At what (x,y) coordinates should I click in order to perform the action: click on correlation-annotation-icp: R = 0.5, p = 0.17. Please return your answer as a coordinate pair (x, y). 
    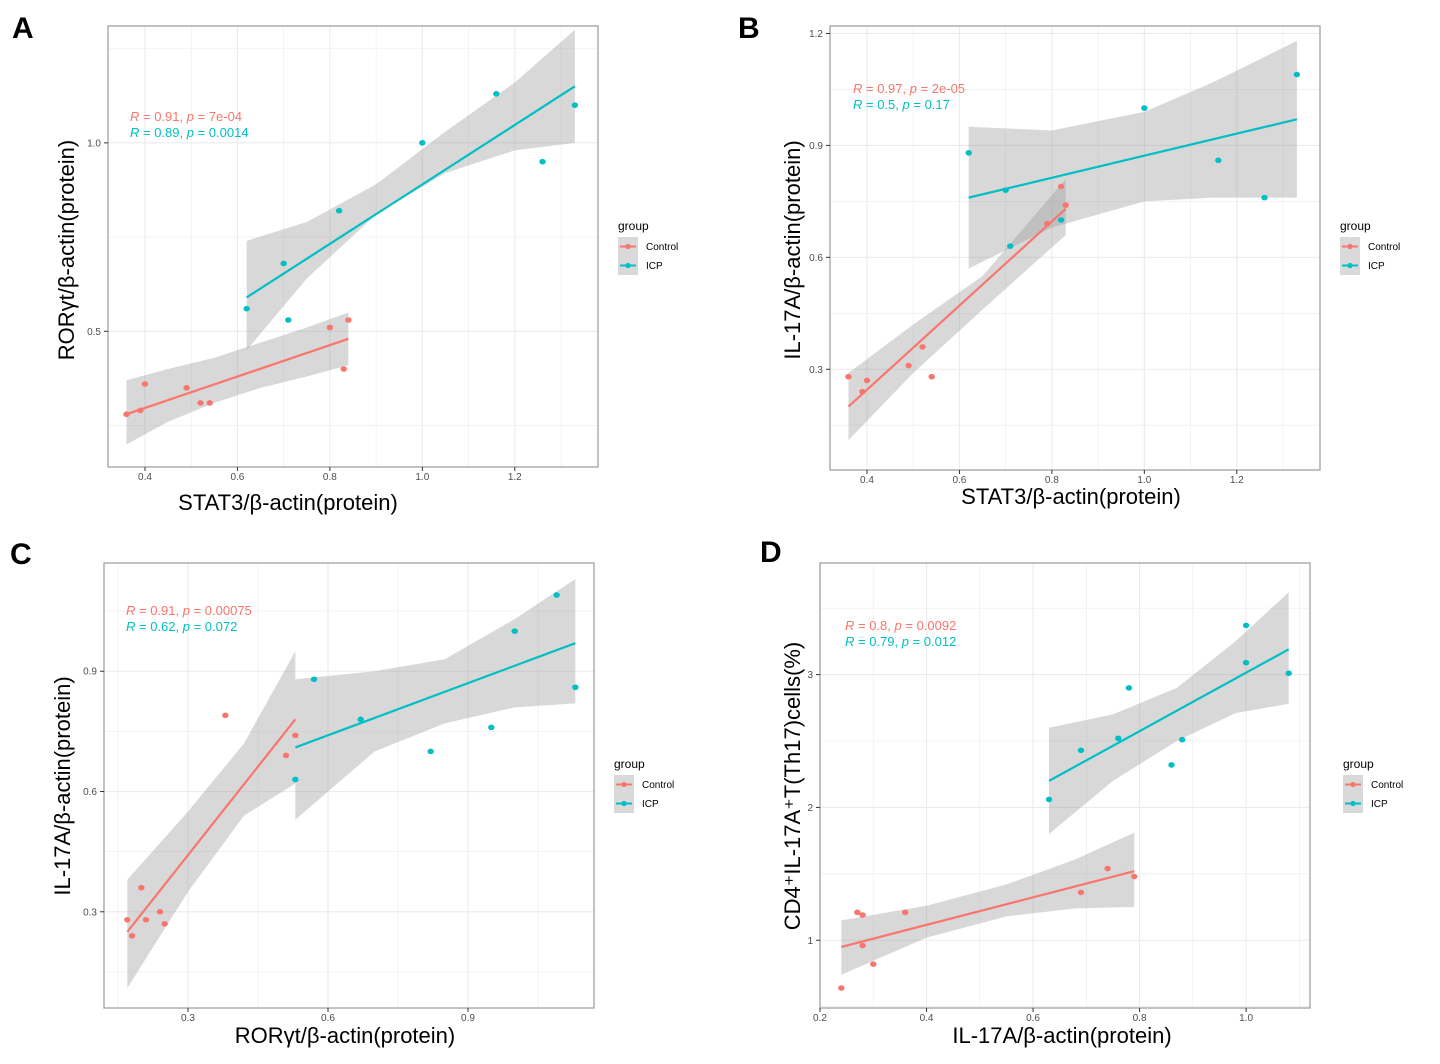
    Looking at the image, I should click on (901, 104).